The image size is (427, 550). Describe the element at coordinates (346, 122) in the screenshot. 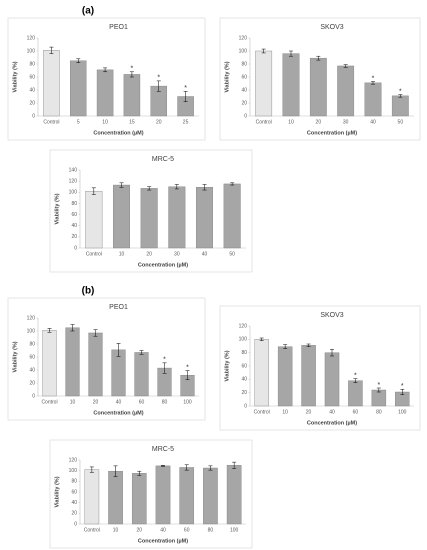

I see `x-tick-label: 30` at that location.